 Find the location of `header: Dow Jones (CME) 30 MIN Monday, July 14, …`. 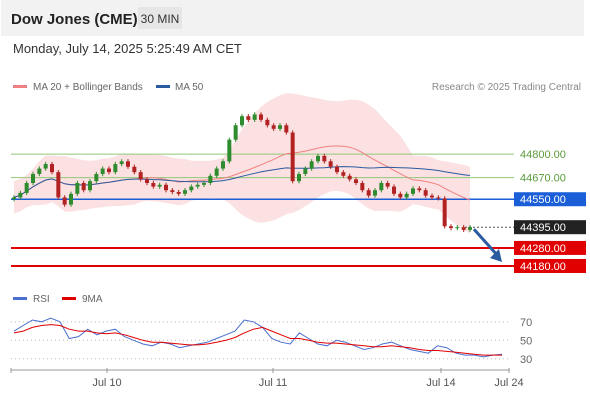

header: Dow Jones (CME) 30 MIN Monday, July 14, … is located at coordinates (292, 28).